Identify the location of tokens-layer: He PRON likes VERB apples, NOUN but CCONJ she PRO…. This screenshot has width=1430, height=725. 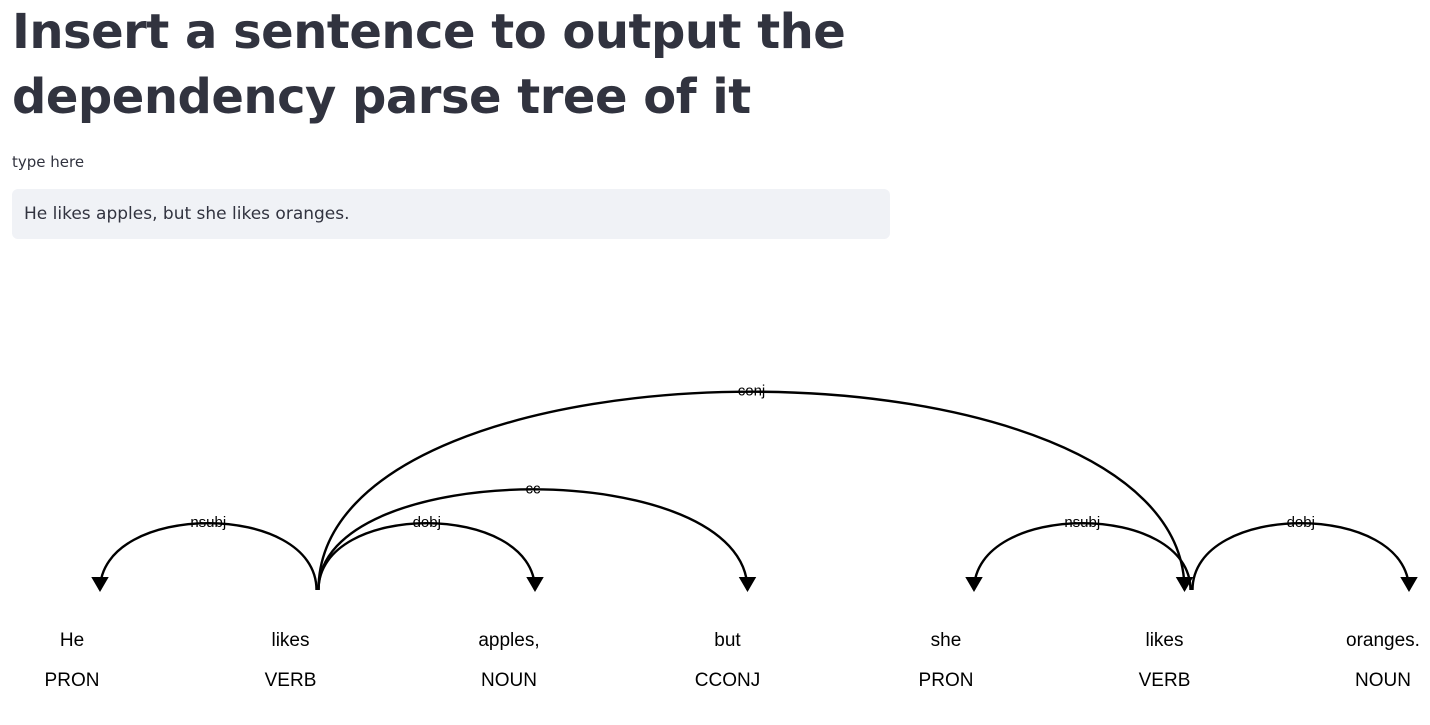
(732, 660).